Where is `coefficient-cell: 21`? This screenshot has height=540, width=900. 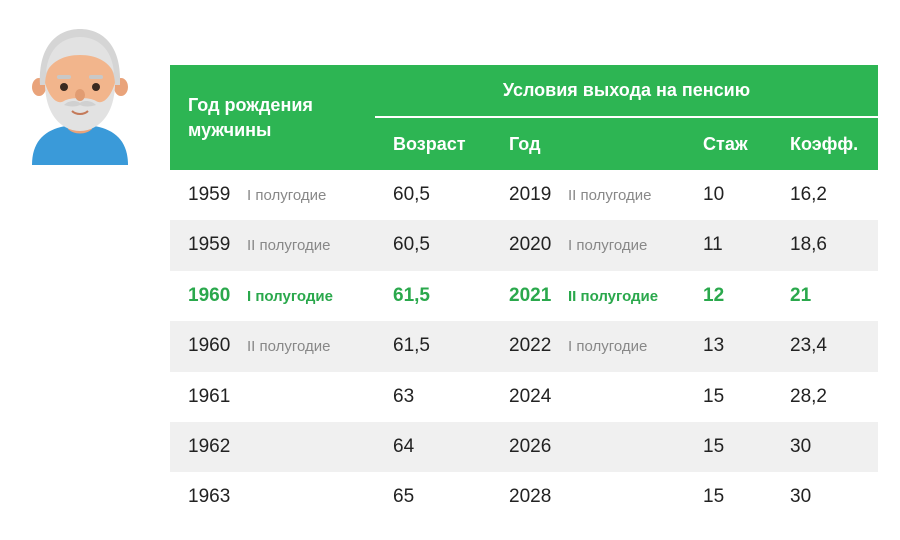 coefficient-cell: 21 is located at coordinates (801, 295).